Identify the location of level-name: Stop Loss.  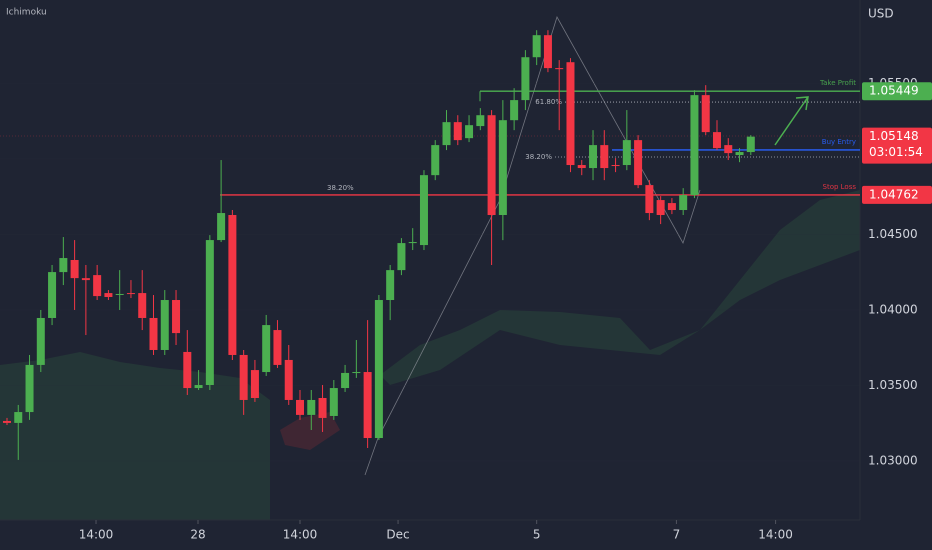
(840, 187).